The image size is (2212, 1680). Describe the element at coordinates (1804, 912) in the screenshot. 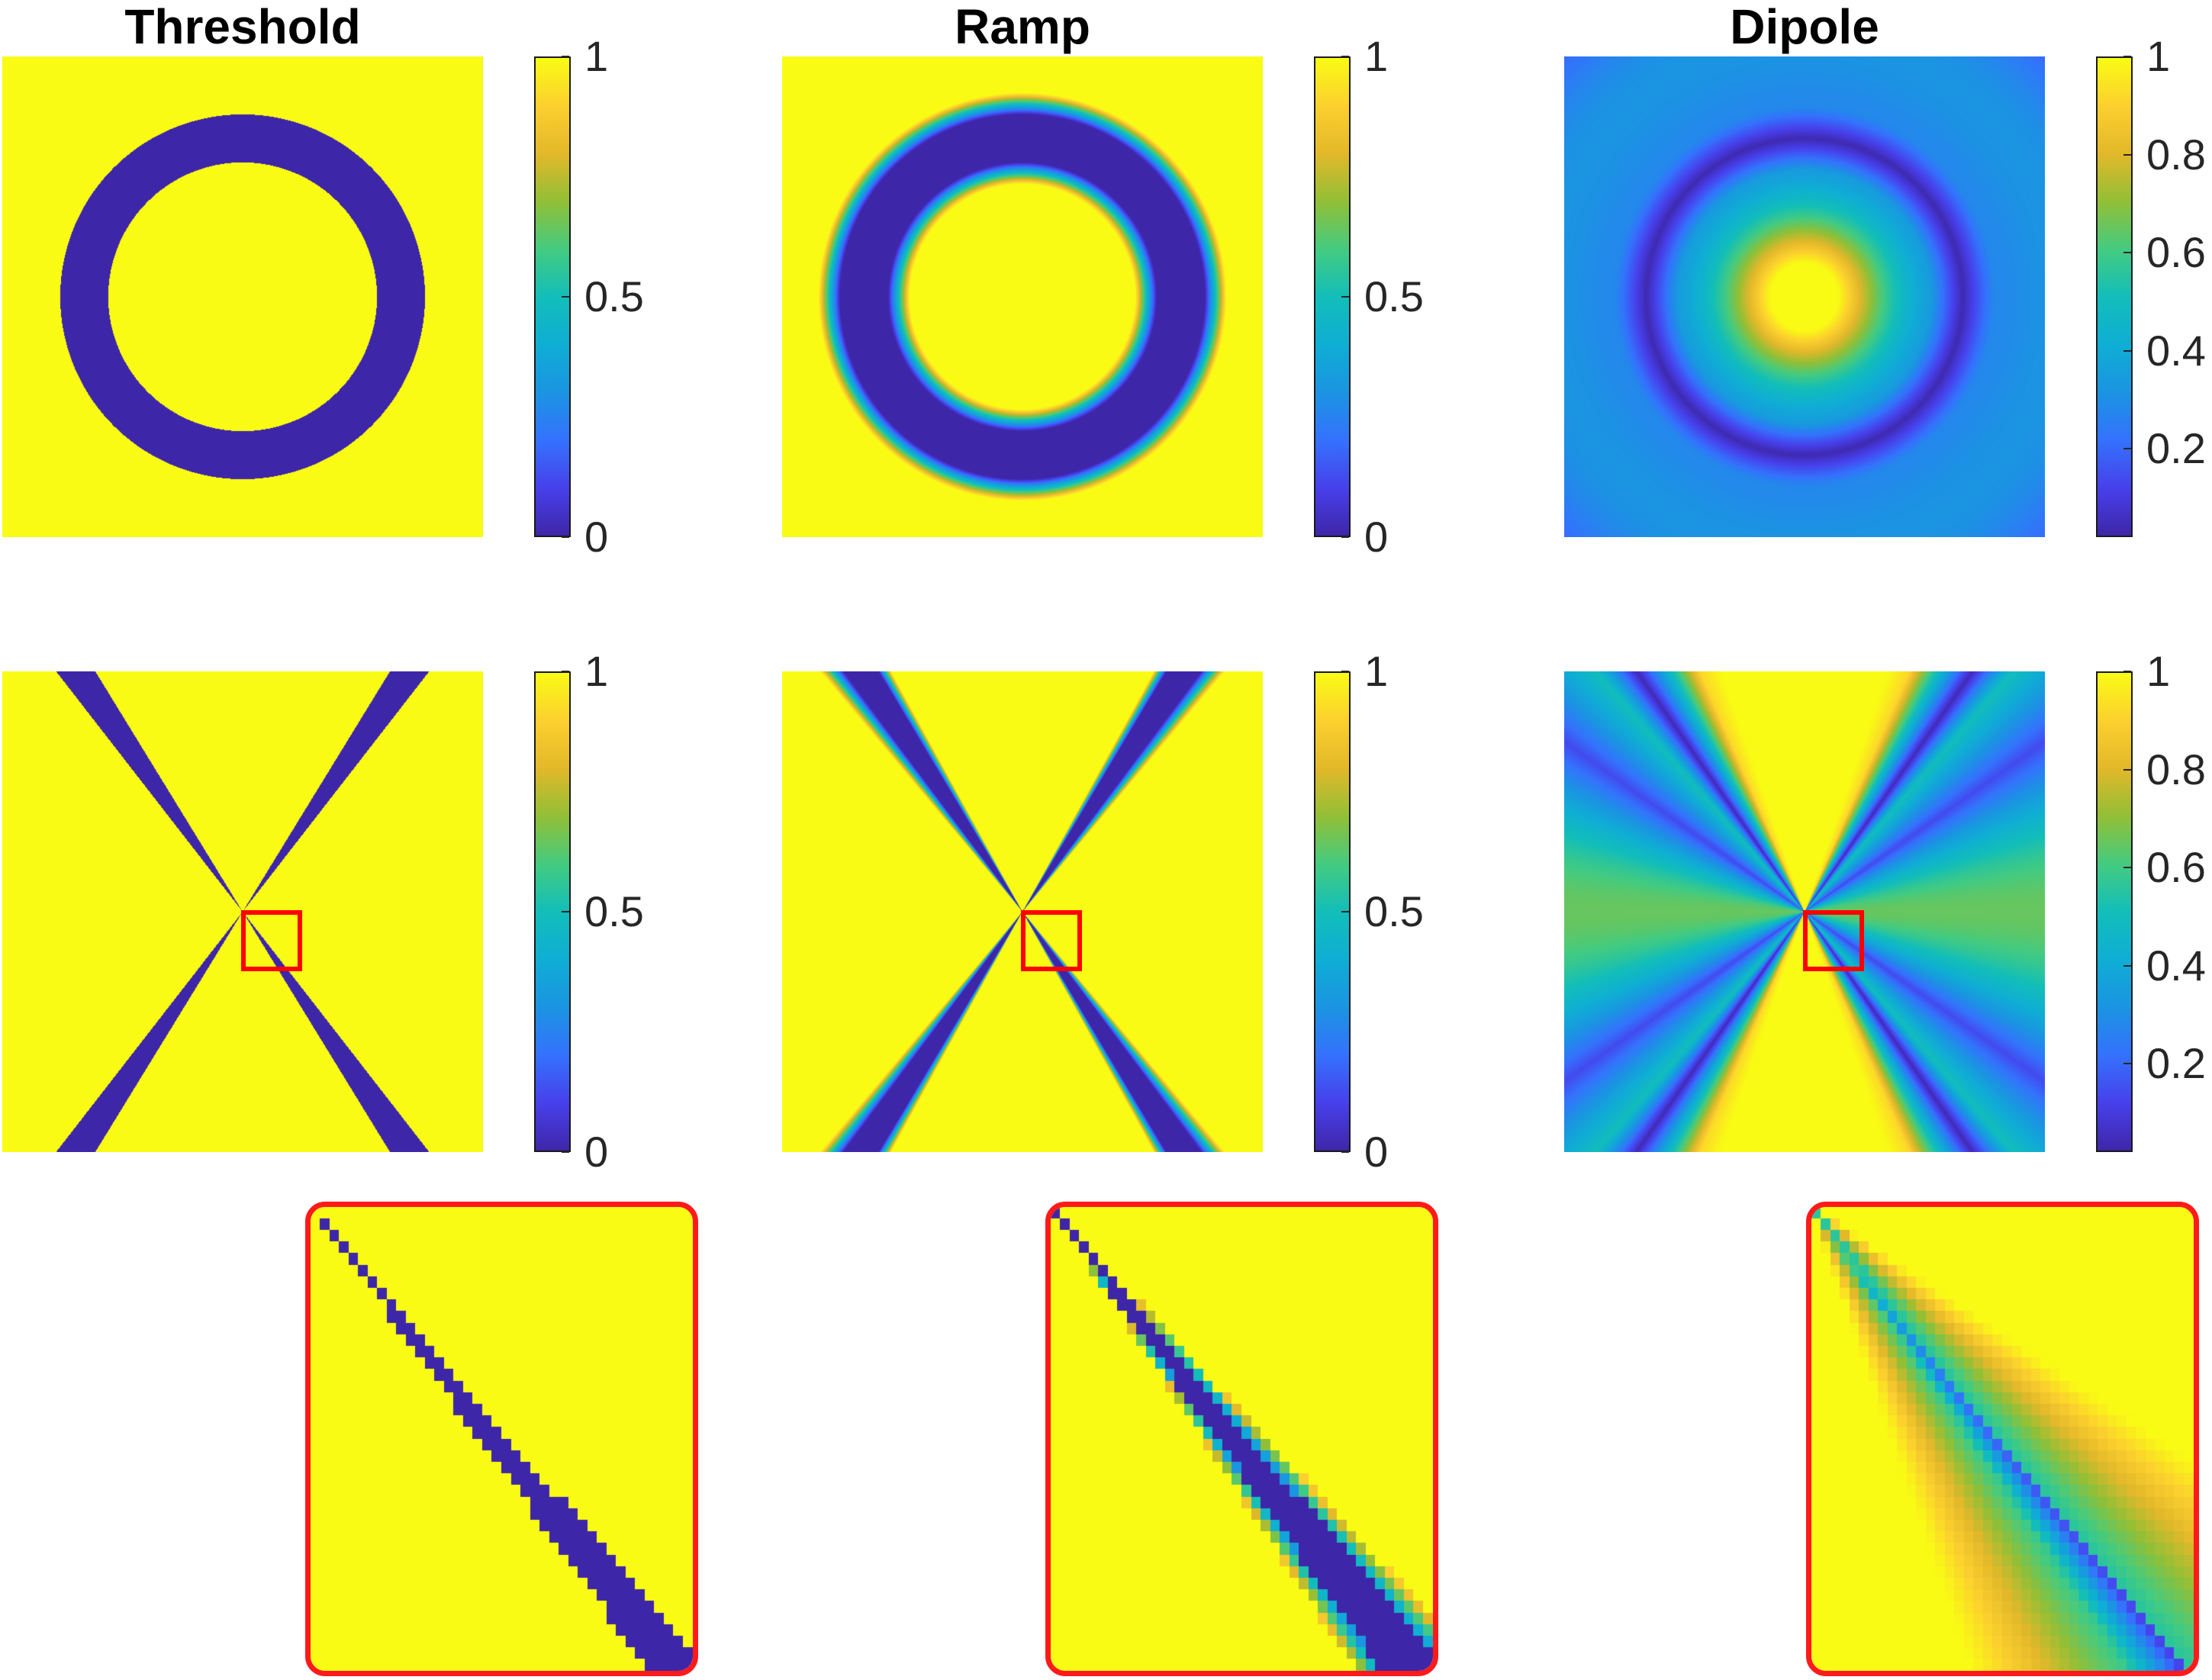

I see `dipole-cone-heatmap` at that location.